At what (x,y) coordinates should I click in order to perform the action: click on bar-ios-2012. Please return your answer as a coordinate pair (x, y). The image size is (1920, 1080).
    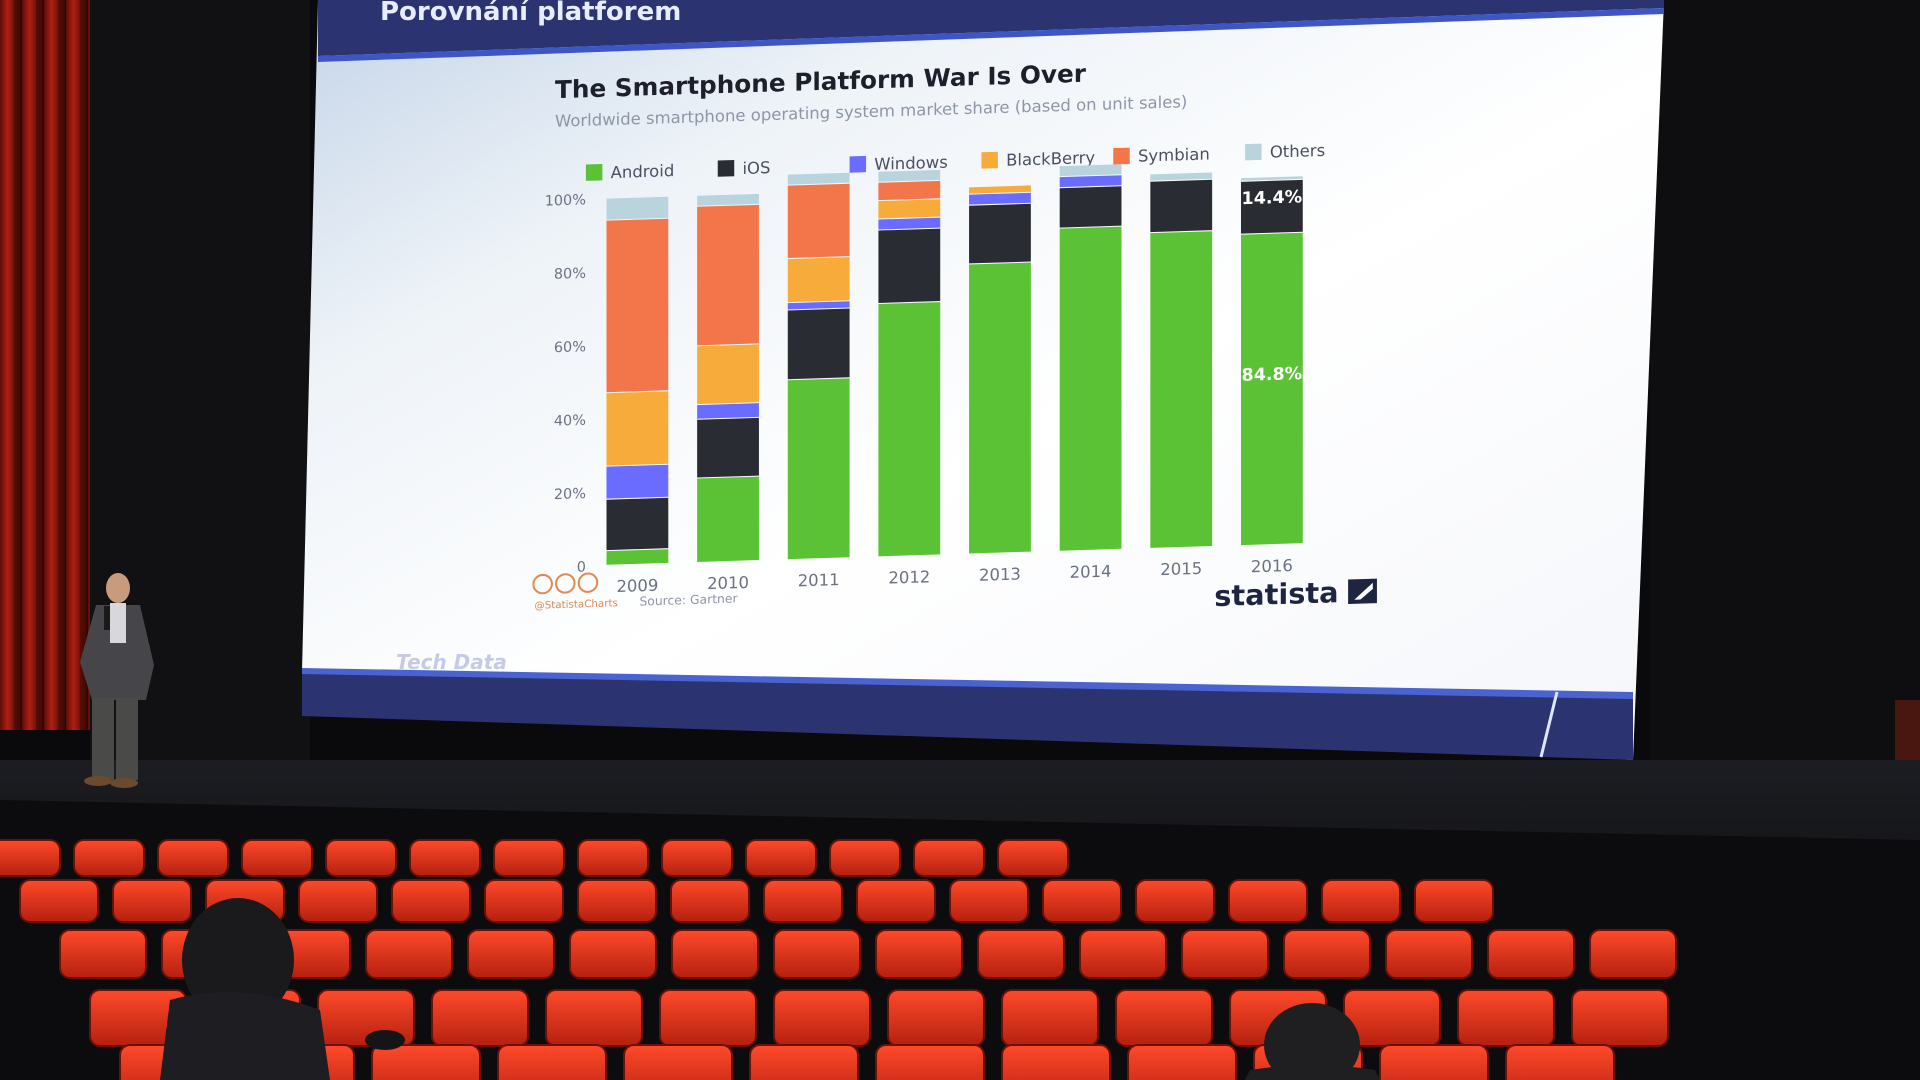
    Looking at the image, I should click on (909, 265).